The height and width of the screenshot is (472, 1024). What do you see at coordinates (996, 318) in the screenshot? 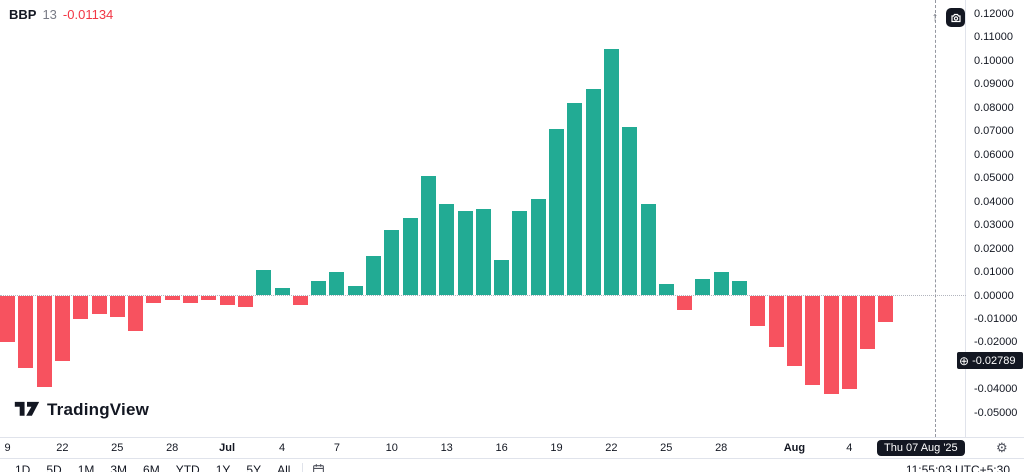
I see `price-axis-label: -0.01000` at bounding box center [996, 318].